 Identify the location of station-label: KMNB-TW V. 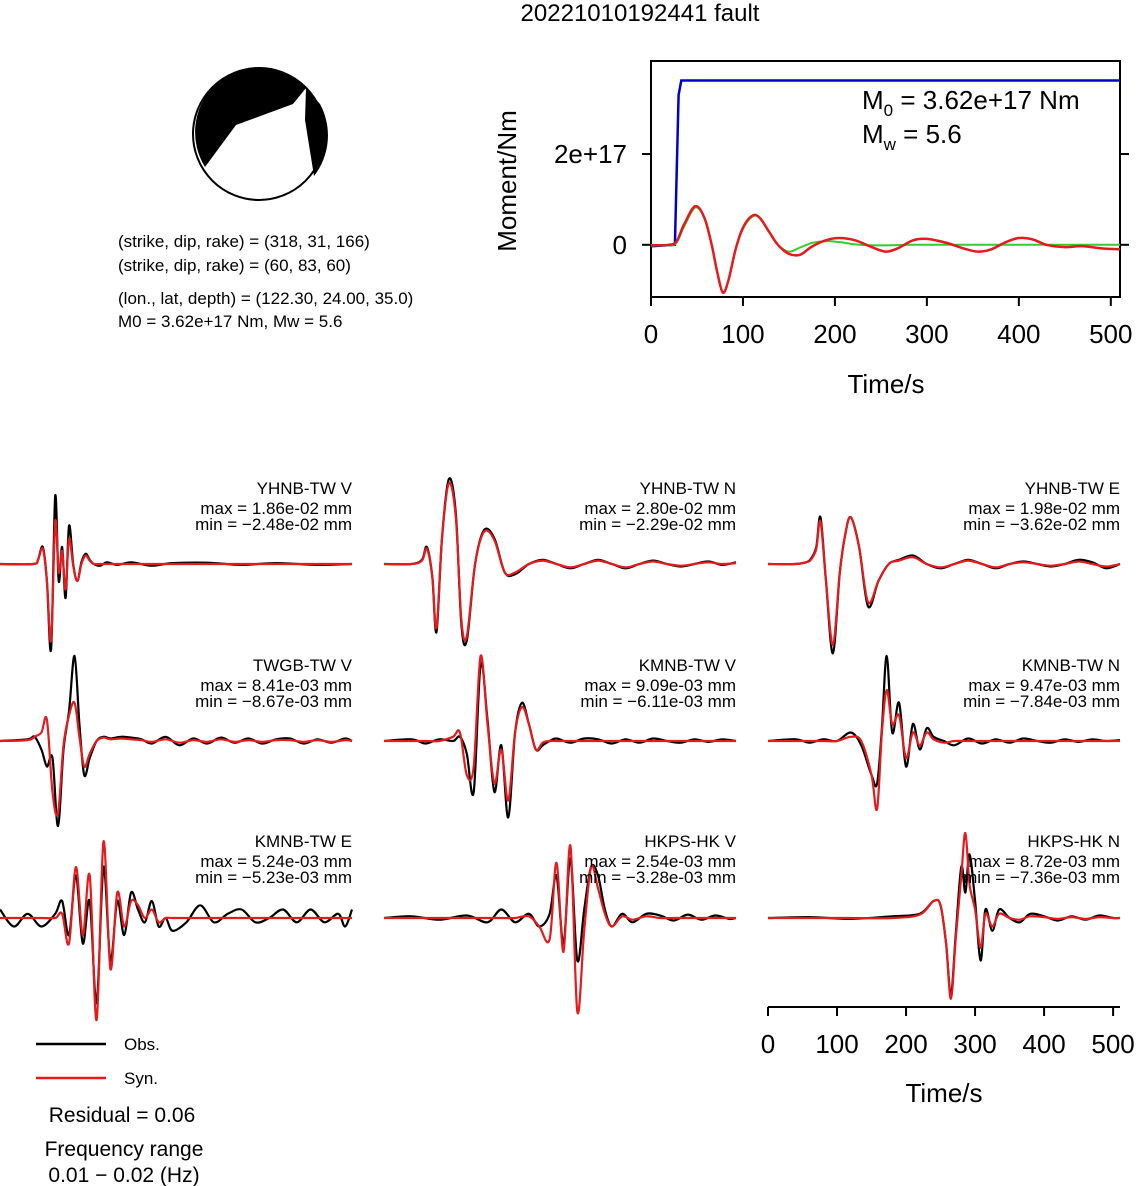
(688, 665).